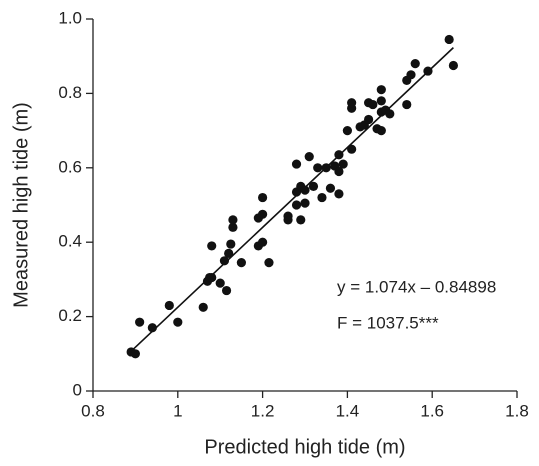 Image resolution: width=539 pixels, height=466 pixels. I want to click on y-tick-label: 0, so click(77, 389).